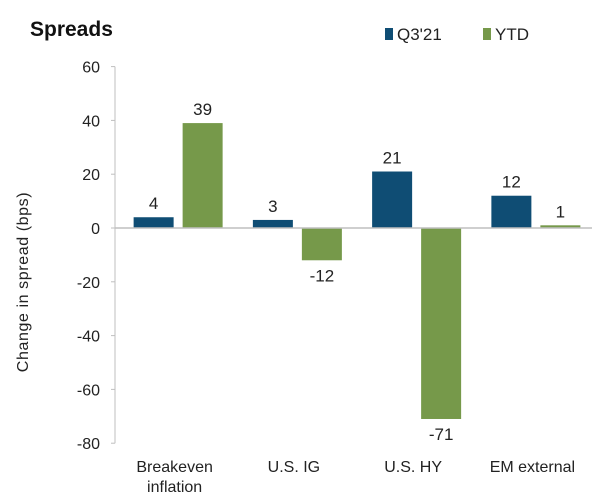 Image resolution: width=600 pixels, height=499 pixels. What do you see at coordinates (23, 282) in the screenshot?
I see `y-axis-label: Change in spread (bps)` at bounding box center [23, 282].